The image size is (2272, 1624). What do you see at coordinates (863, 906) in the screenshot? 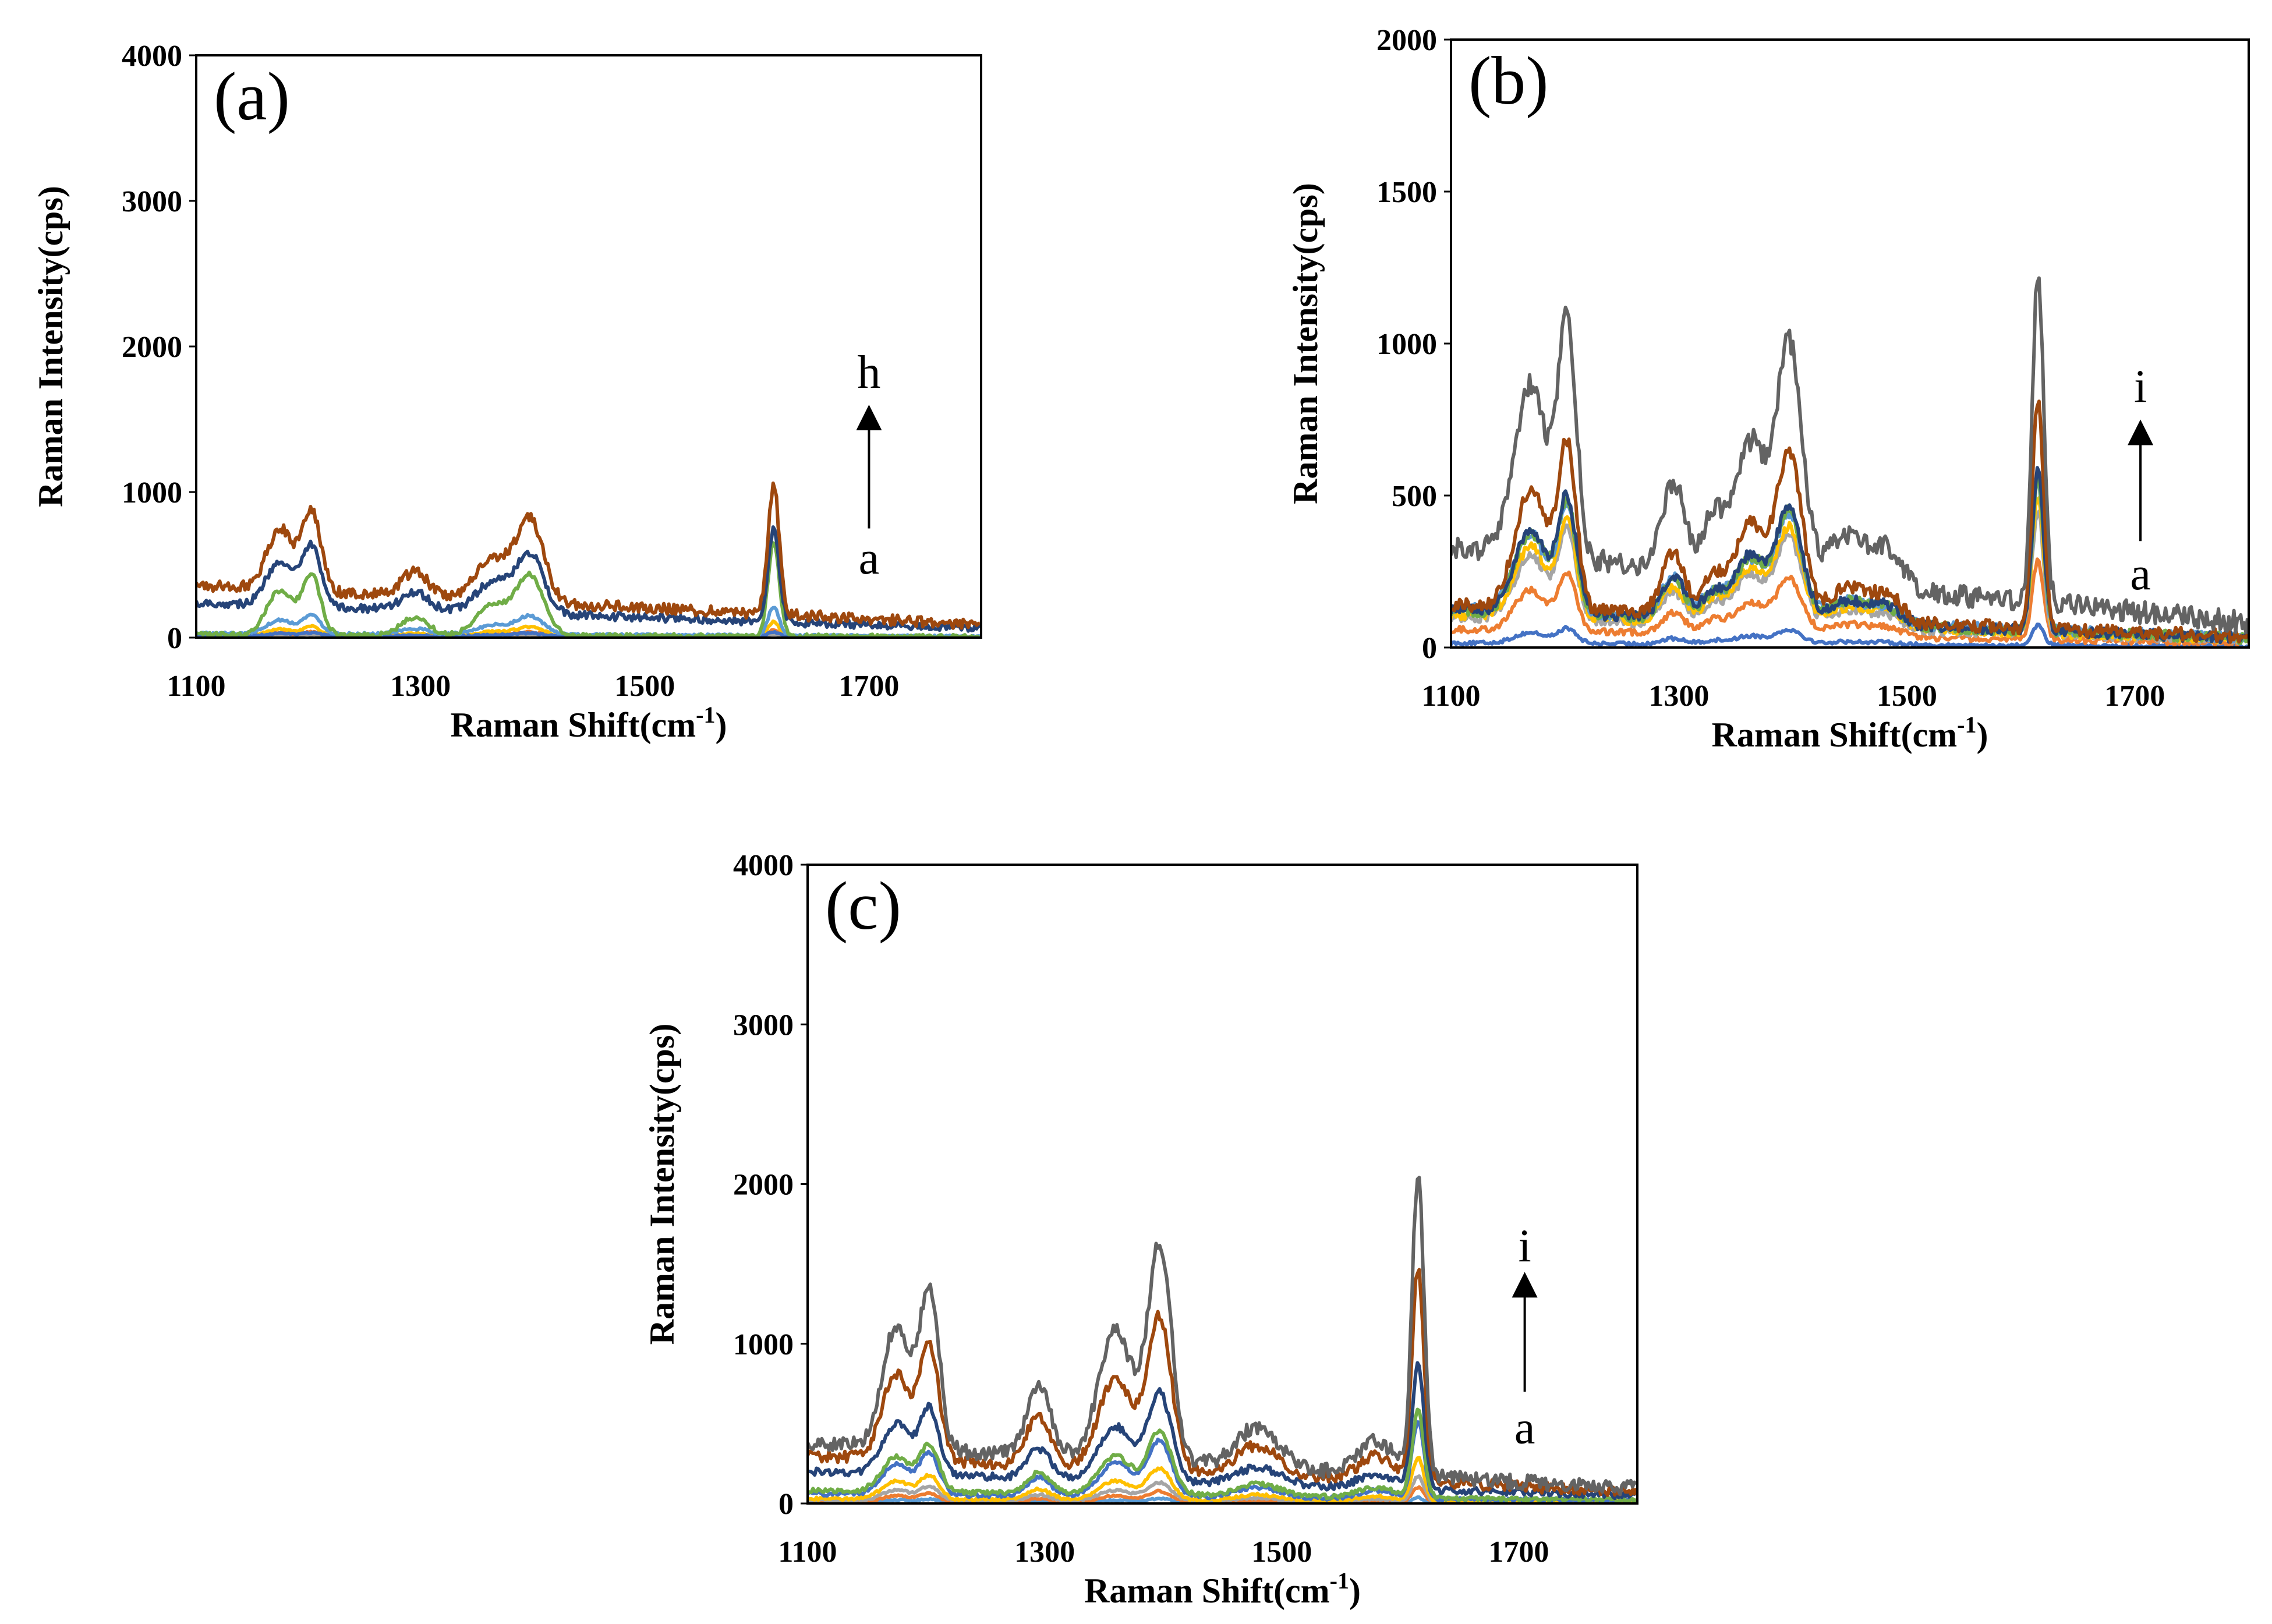
I see `panel-label: (c)` at bounding box center [863, 906].